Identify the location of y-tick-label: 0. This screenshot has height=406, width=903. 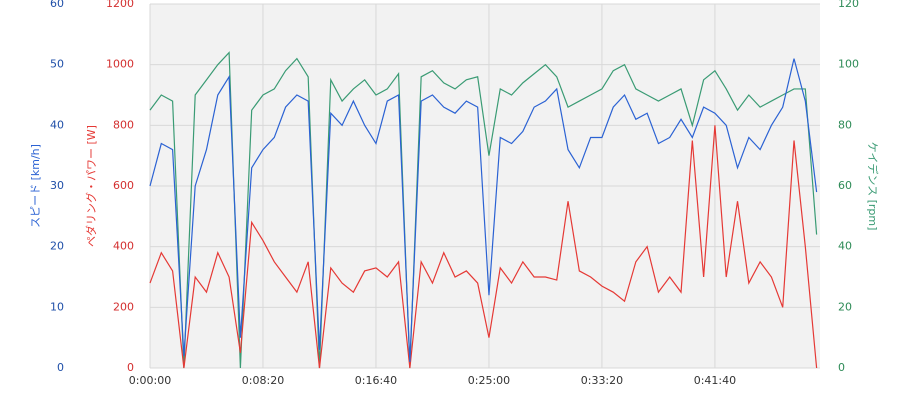
(60, 367).